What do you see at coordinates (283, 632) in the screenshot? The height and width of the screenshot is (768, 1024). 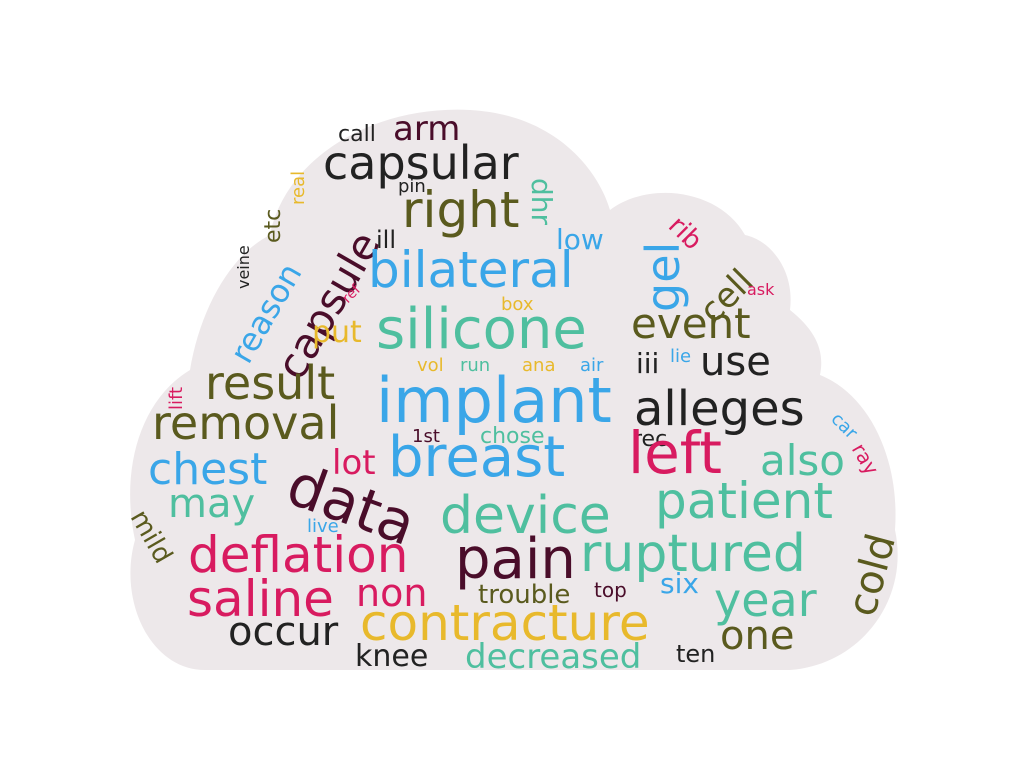 I see `word-occur: occur` at bounding box center [283, 632].